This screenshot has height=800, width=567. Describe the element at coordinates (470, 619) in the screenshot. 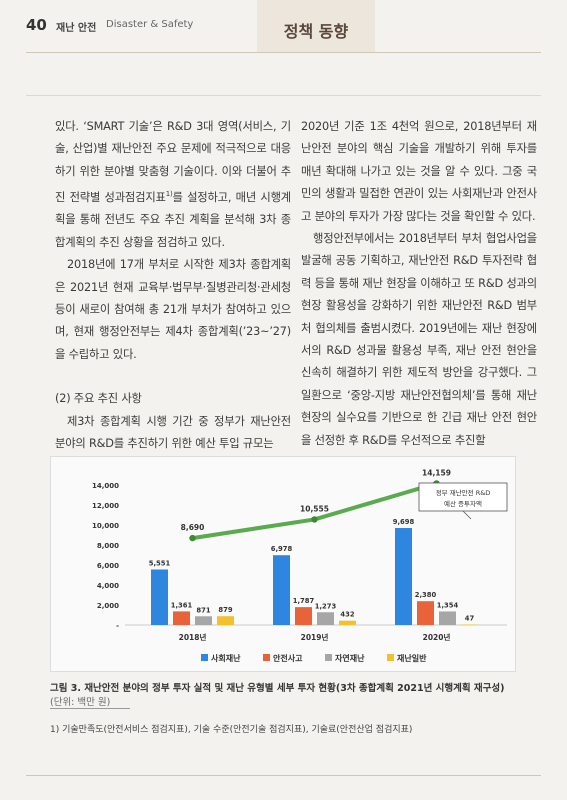

I see `bar-value-label: 47` at that location.